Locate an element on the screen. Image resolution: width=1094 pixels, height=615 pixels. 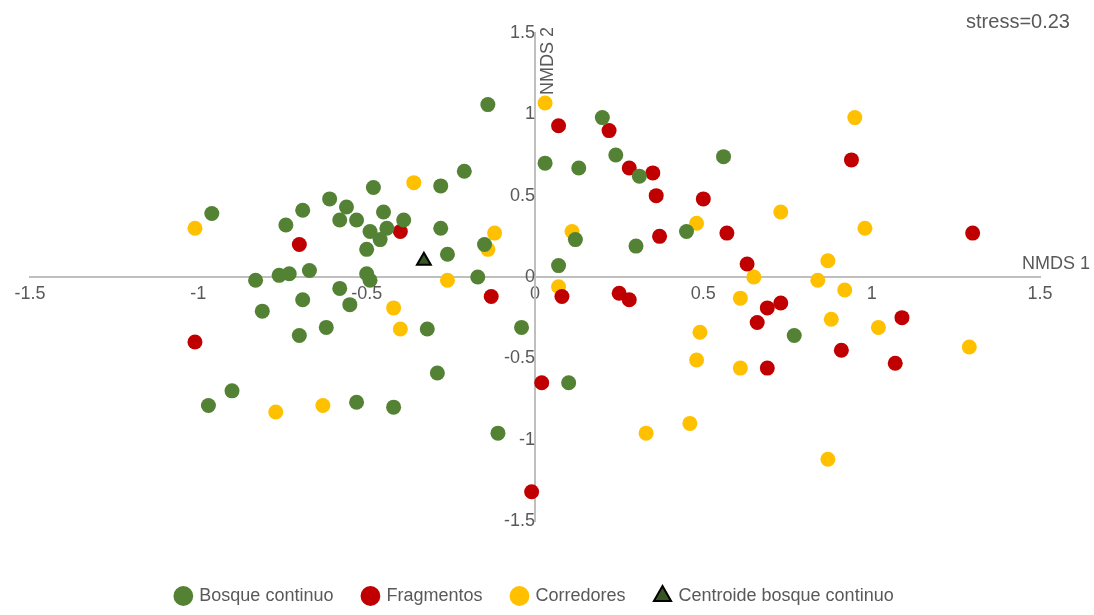
x-axis-title: NMDS 1 is located at coordinates (1055, 262).